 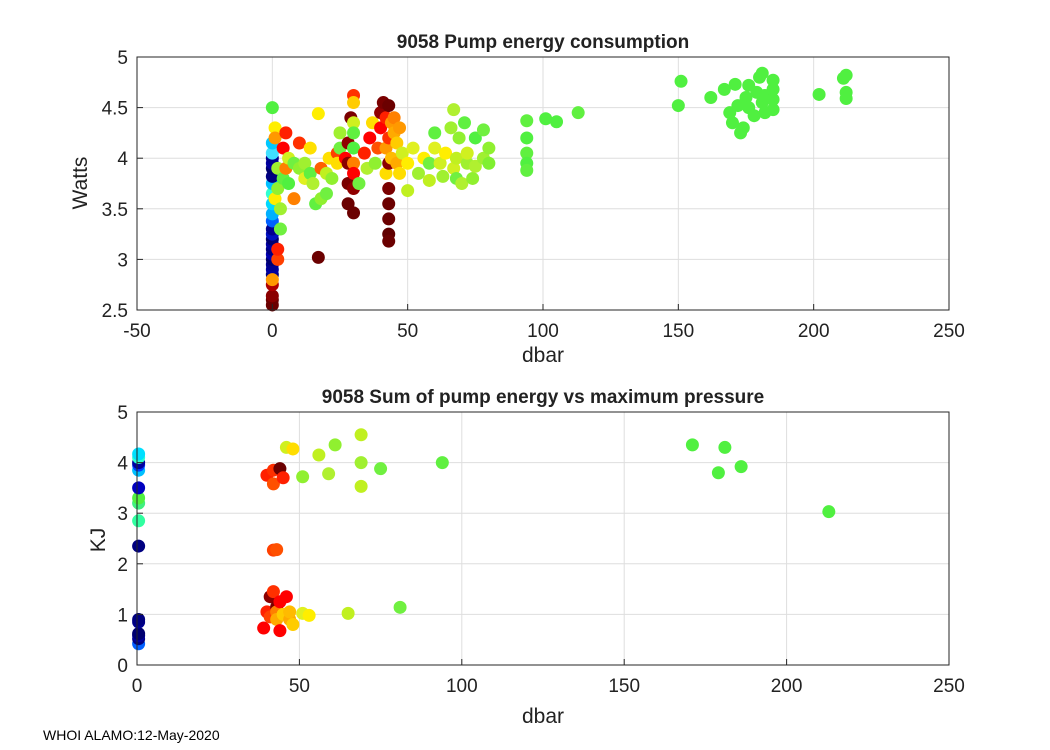 What do you see at coordinates (272, 331) in the screenshot?
I see `x-tick-label: 0` at bounding box center [272, 331].